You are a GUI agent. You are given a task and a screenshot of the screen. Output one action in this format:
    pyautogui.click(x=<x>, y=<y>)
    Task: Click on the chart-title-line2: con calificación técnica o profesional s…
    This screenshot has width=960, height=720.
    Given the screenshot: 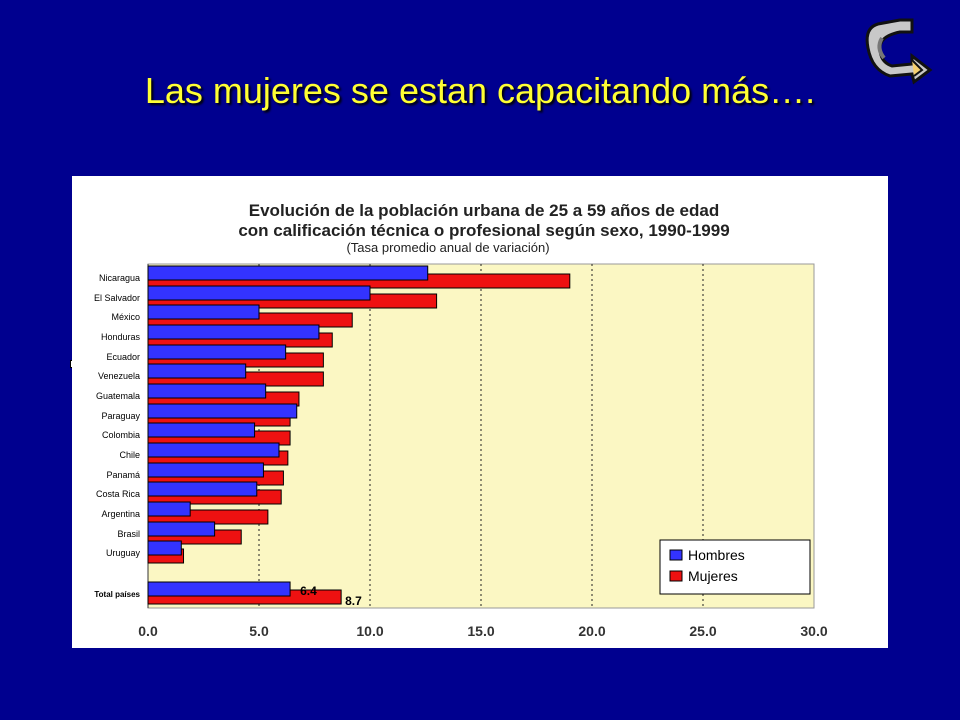 What is the action you would take?
    pyautogui.click(x=483, y=230)
    